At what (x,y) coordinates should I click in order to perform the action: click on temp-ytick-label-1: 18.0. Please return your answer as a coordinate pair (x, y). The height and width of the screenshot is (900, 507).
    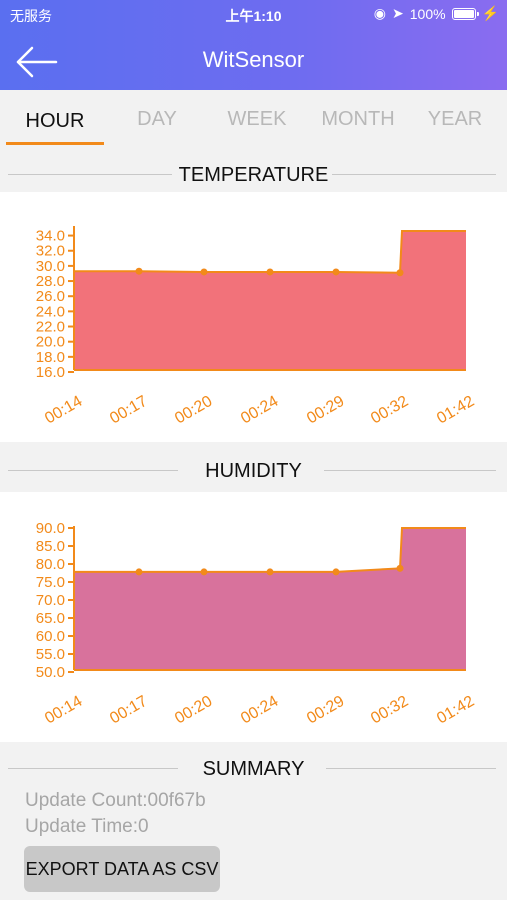
    Looking at the image, I should click on (50, 357).